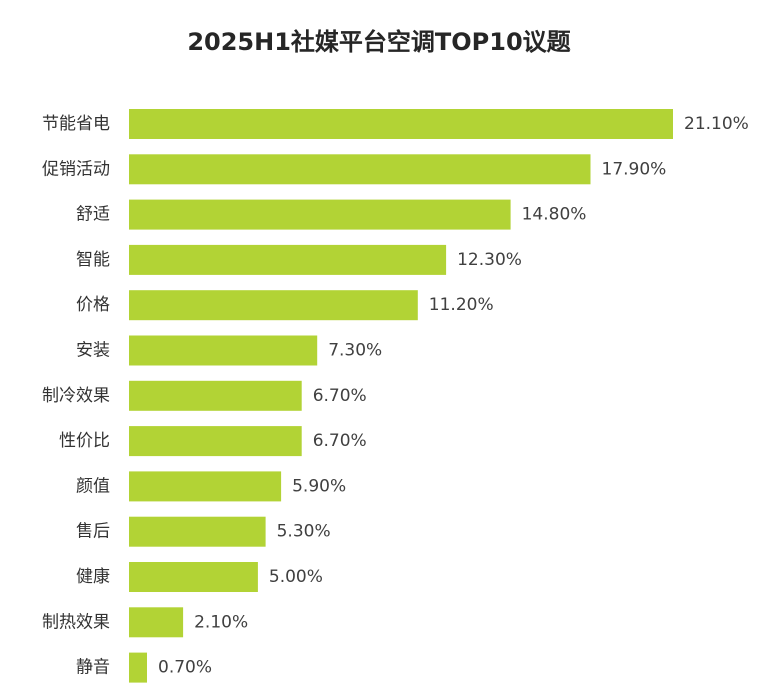 The height and width of the screenshot is (694, 758). Describe the element at coordinates (554, 215) in the screenshot. I see `value-label: 14.80%` at that location.